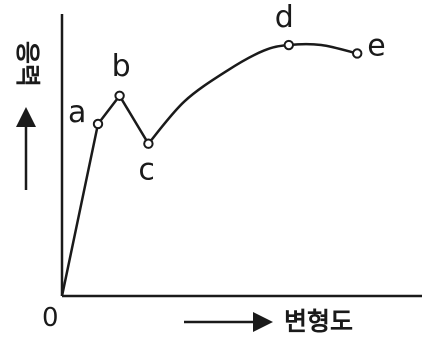  I want to click on y-axis-label: 응력, so click(27, 64).